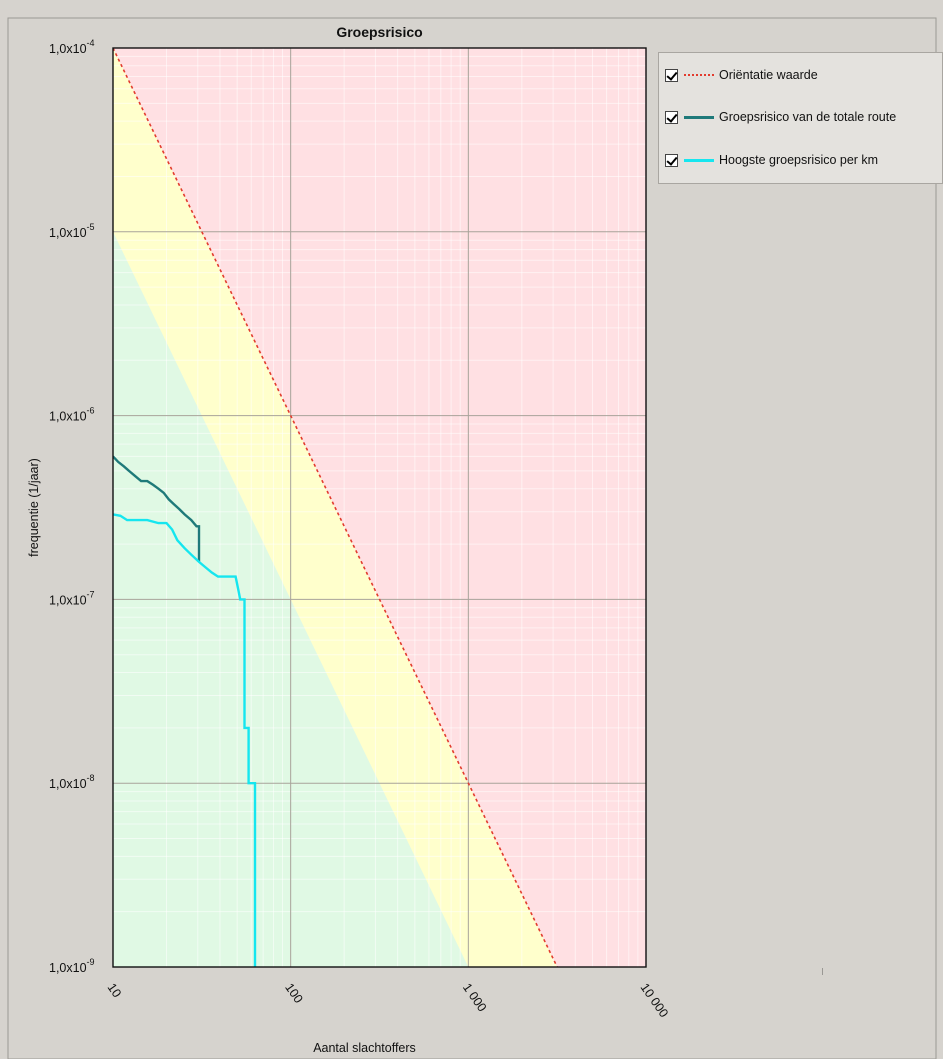 The image size is (943, 1059). What do you see at coordinates (72, 231) in the screenshot?
I see `y-tick-label-1: 1,0x10⁻⁵` at bounding box center [72, 231].